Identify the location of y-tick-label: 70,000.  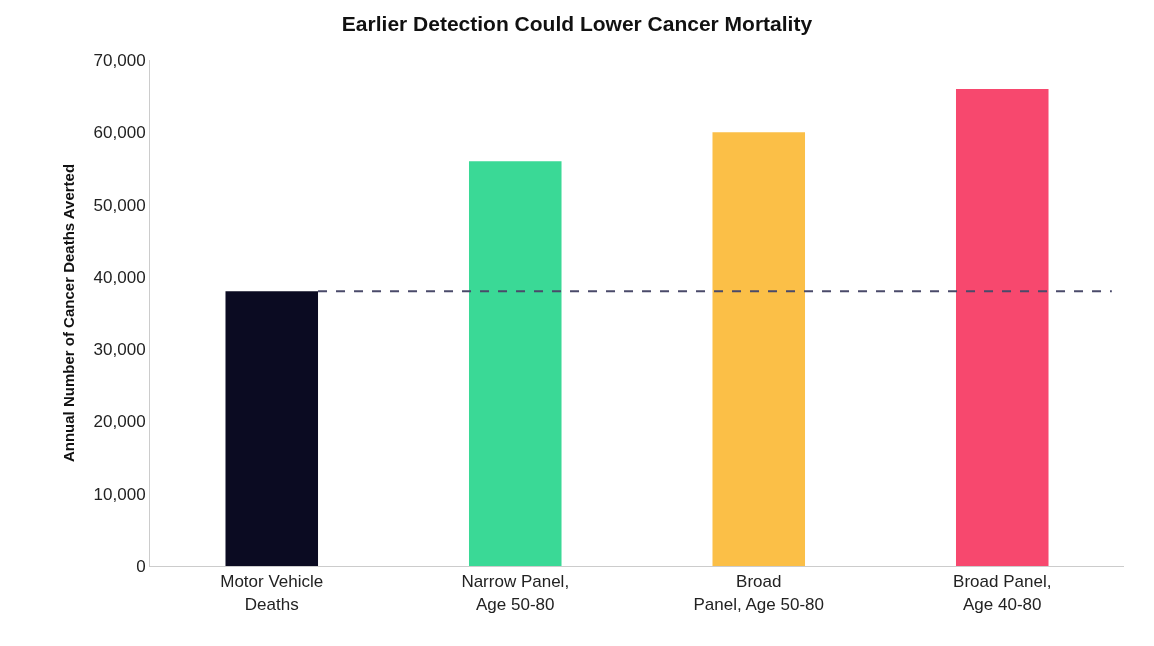
(119, 60).